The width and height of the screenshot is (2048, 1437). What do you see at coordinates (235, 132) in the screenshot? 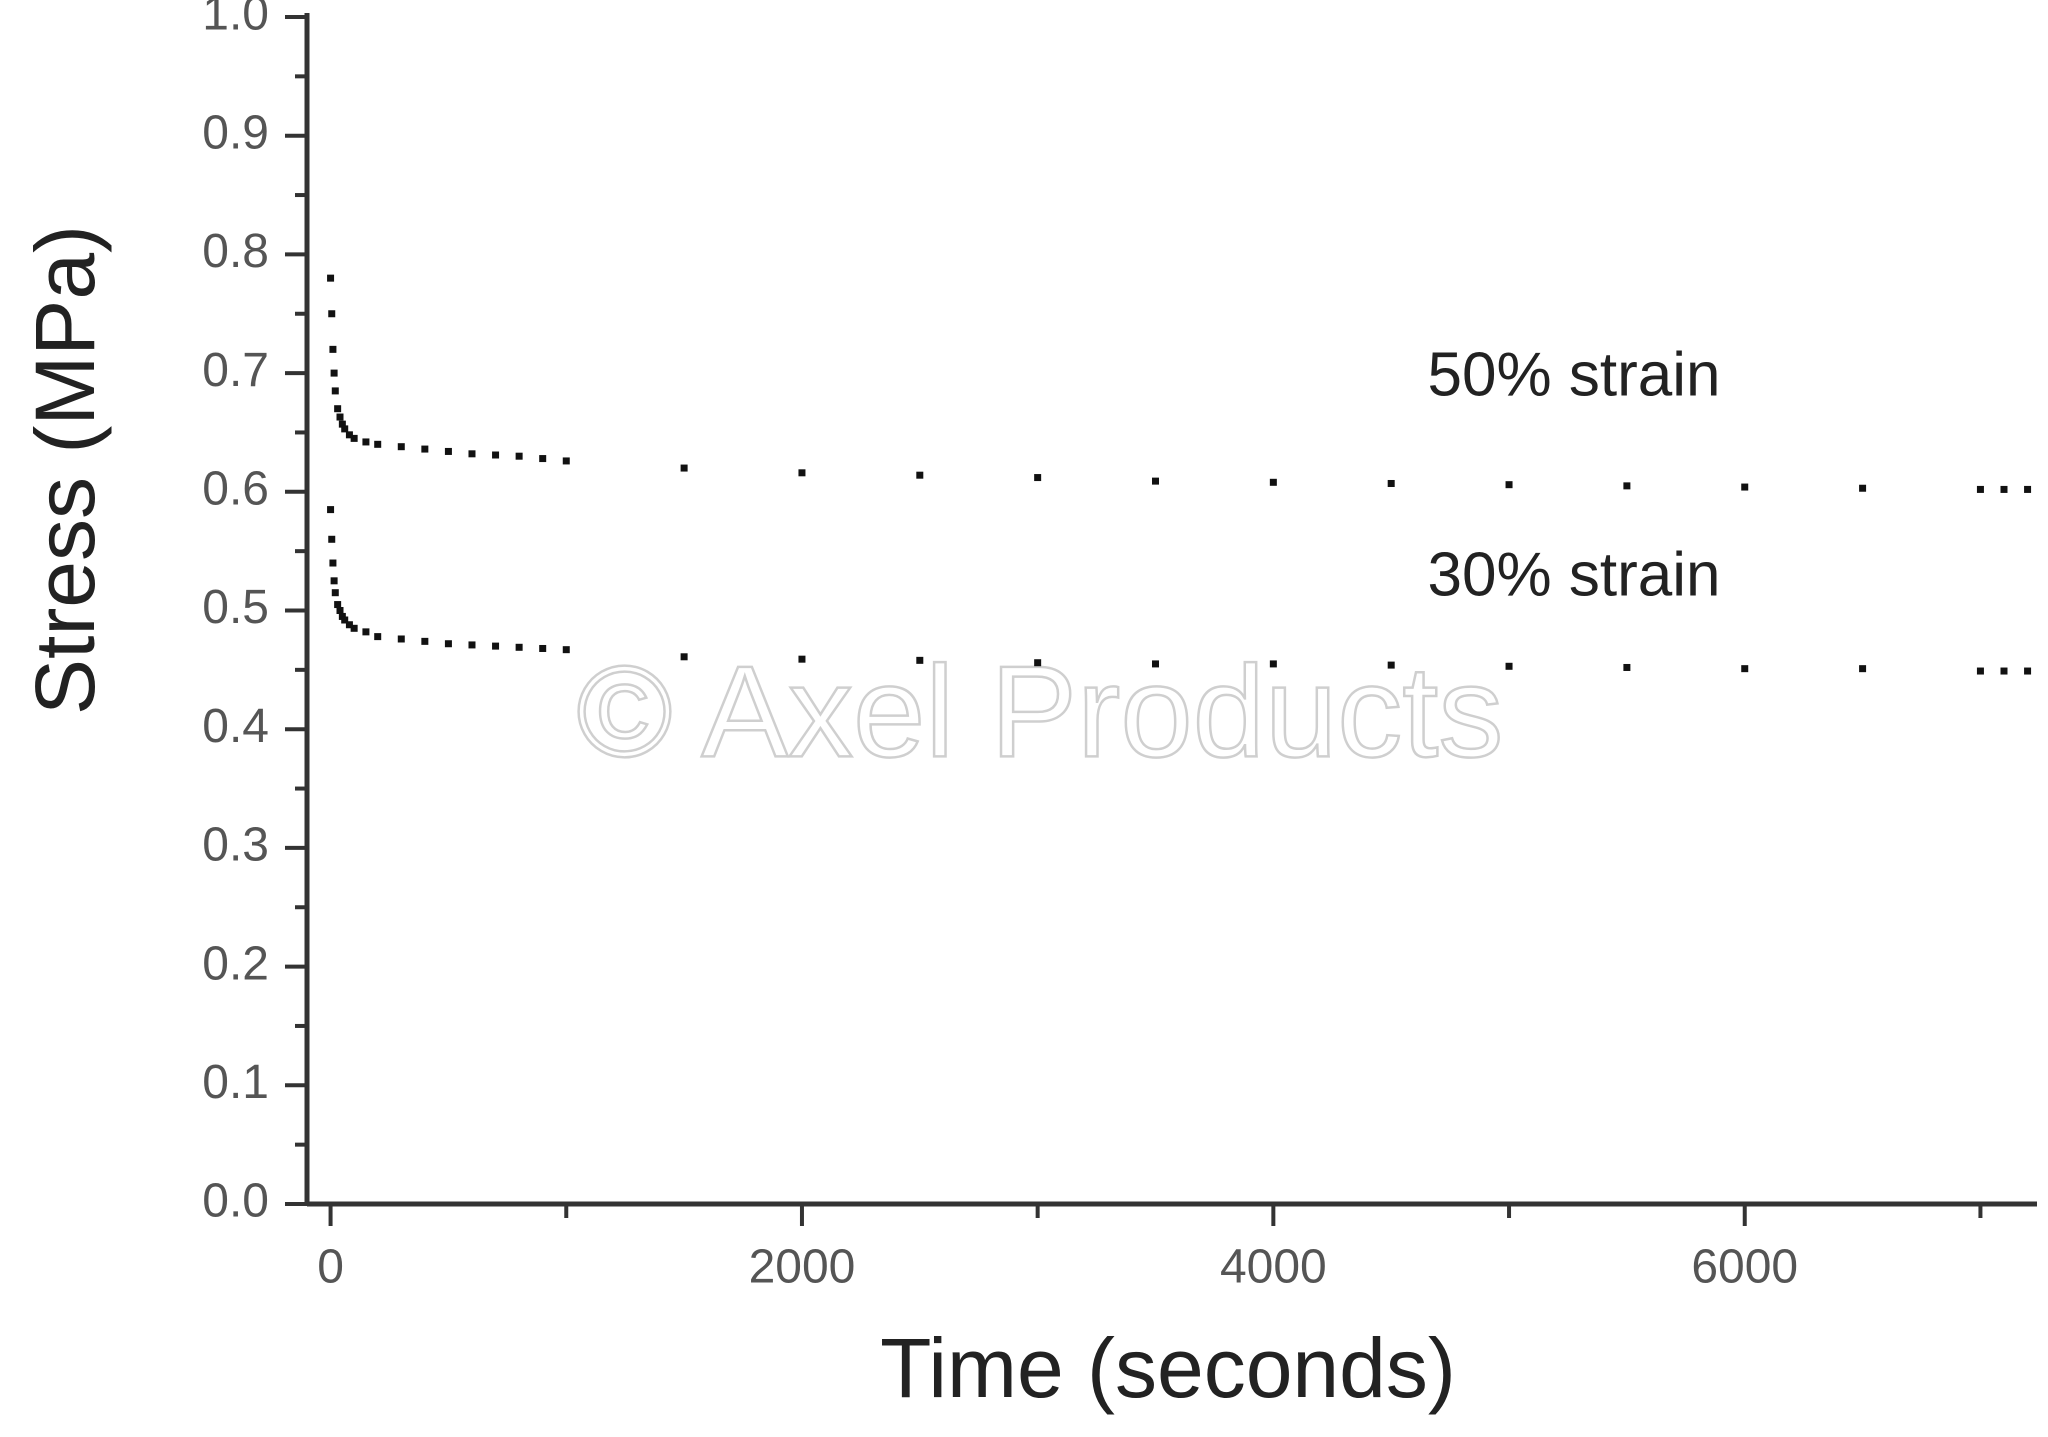
I see `y-tick-label: 0.9` at bounding box center [235, 132].